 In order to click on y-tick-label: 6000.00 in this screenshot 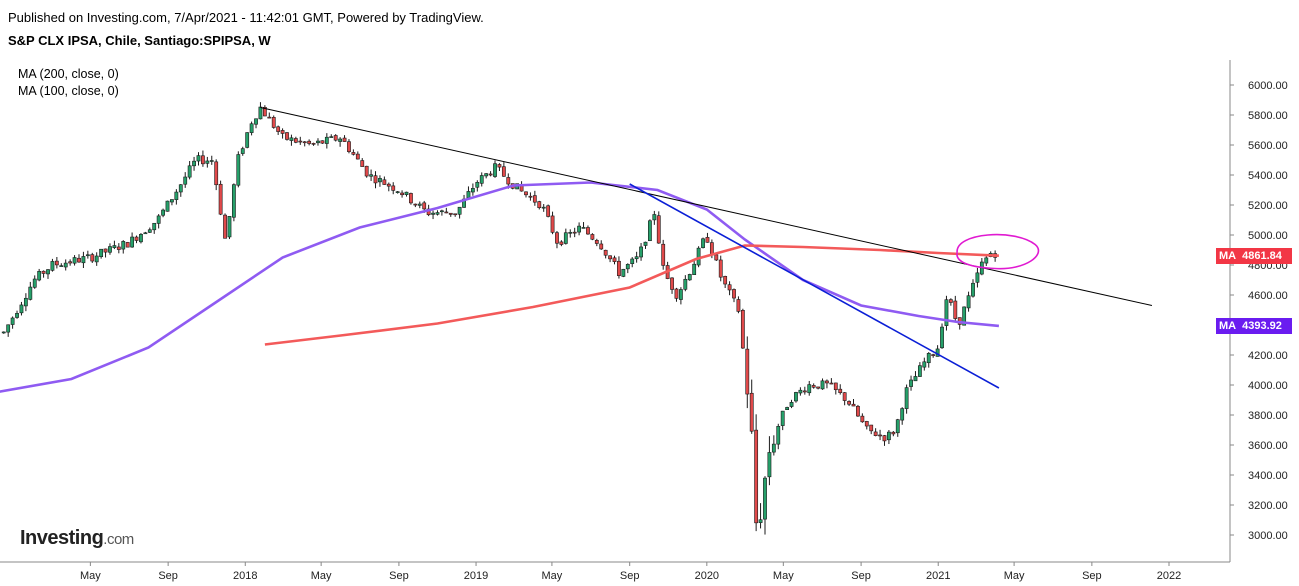, I will do `click(1268, 86)`.